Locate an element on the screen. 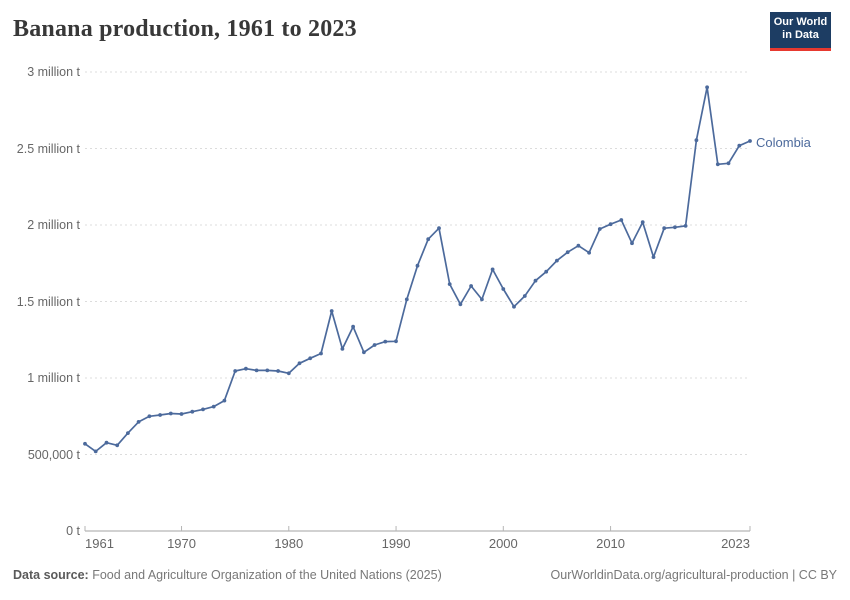 This screenshot has height=600, width=850. owid-logo-line2: in Data is located at coordinates (800, 35).